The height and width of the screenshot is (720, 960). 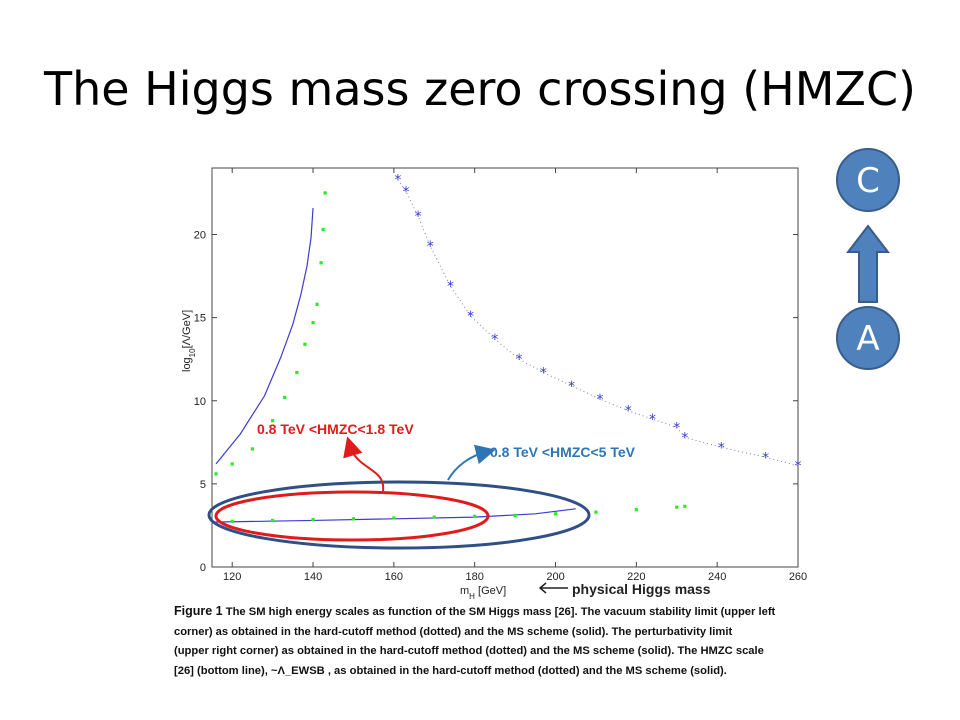 I want to click on slide-title: The Higgs mass zero crossing (HMZC), so click(x=480, y=89).